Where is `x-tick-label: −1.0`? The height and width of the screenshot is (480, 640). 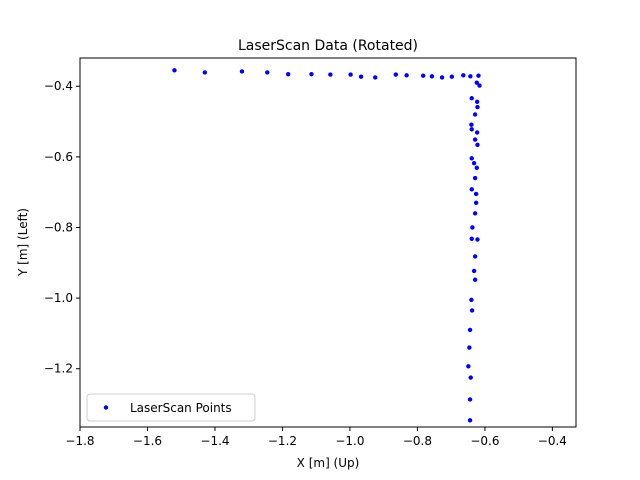
x-tick-label: −1.0 is located at coordinates (349, 441).